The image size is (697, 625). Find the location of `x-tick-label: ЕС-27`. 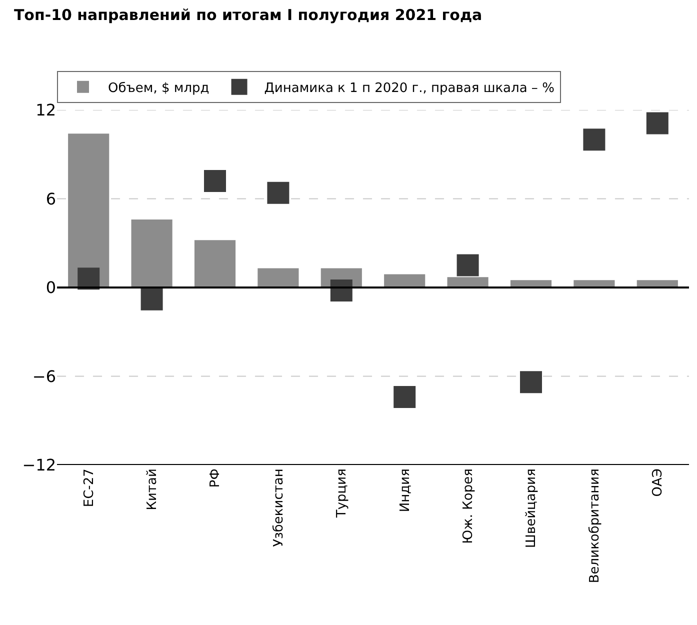

x-tick-label: ЕС-27 is located at coordinates (89, 488).